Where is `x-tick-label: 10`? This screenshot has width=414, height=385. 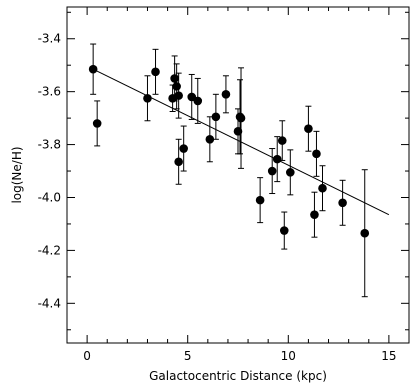
x-tick-label: 10 is located at coordinates (288, 356).